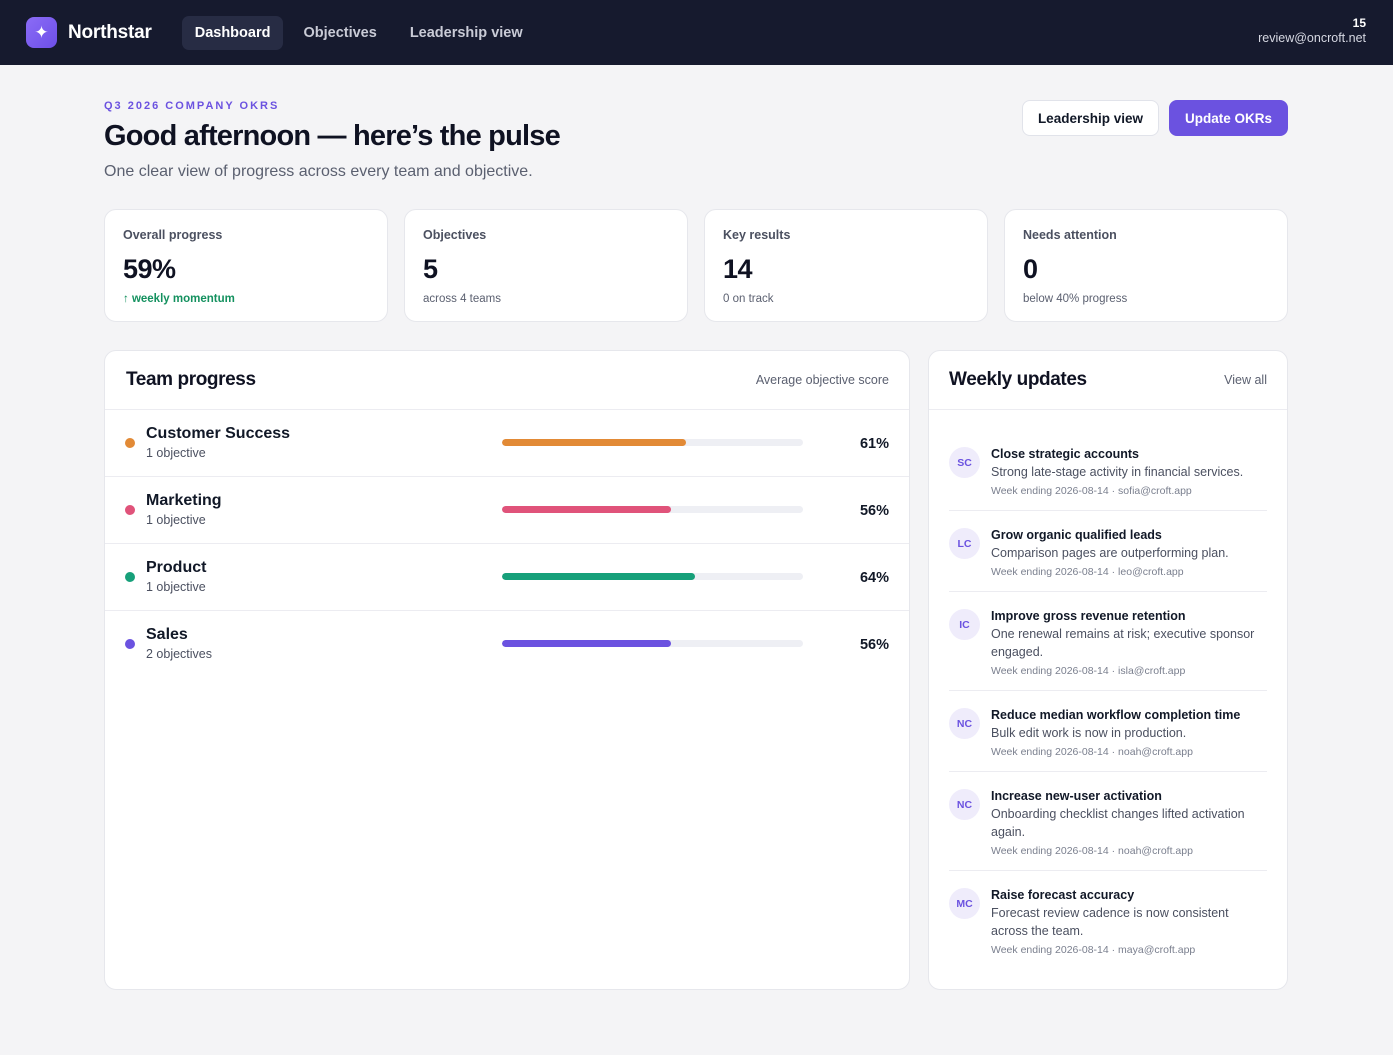 This screenshot has width=1393, height=1055. What do you see at coordinates (179, 654) in the screenshot?
I see `team-objective-count: 2 objectives` at bounding box center [179, 654].